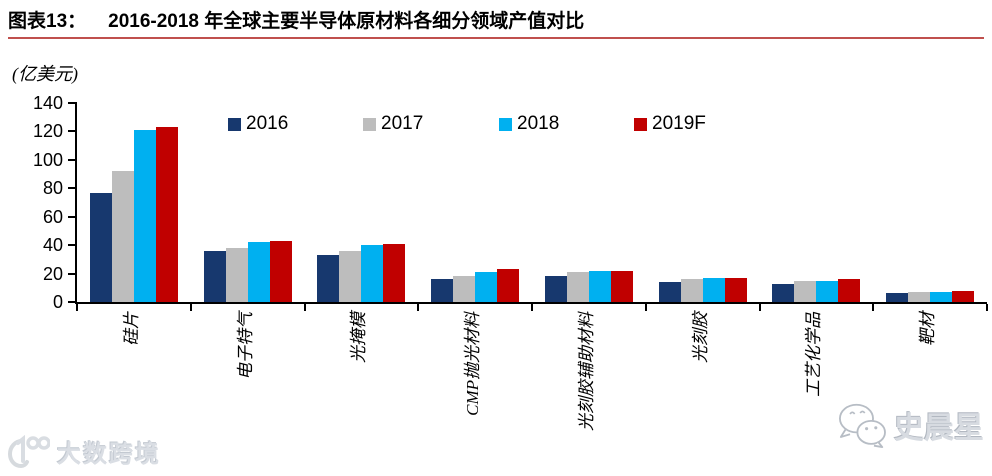 This screenshot has height=476, width=992. Describe the element at coordinates (267, 123) in the screenshot. I see `legend-label: 2016` at that location.